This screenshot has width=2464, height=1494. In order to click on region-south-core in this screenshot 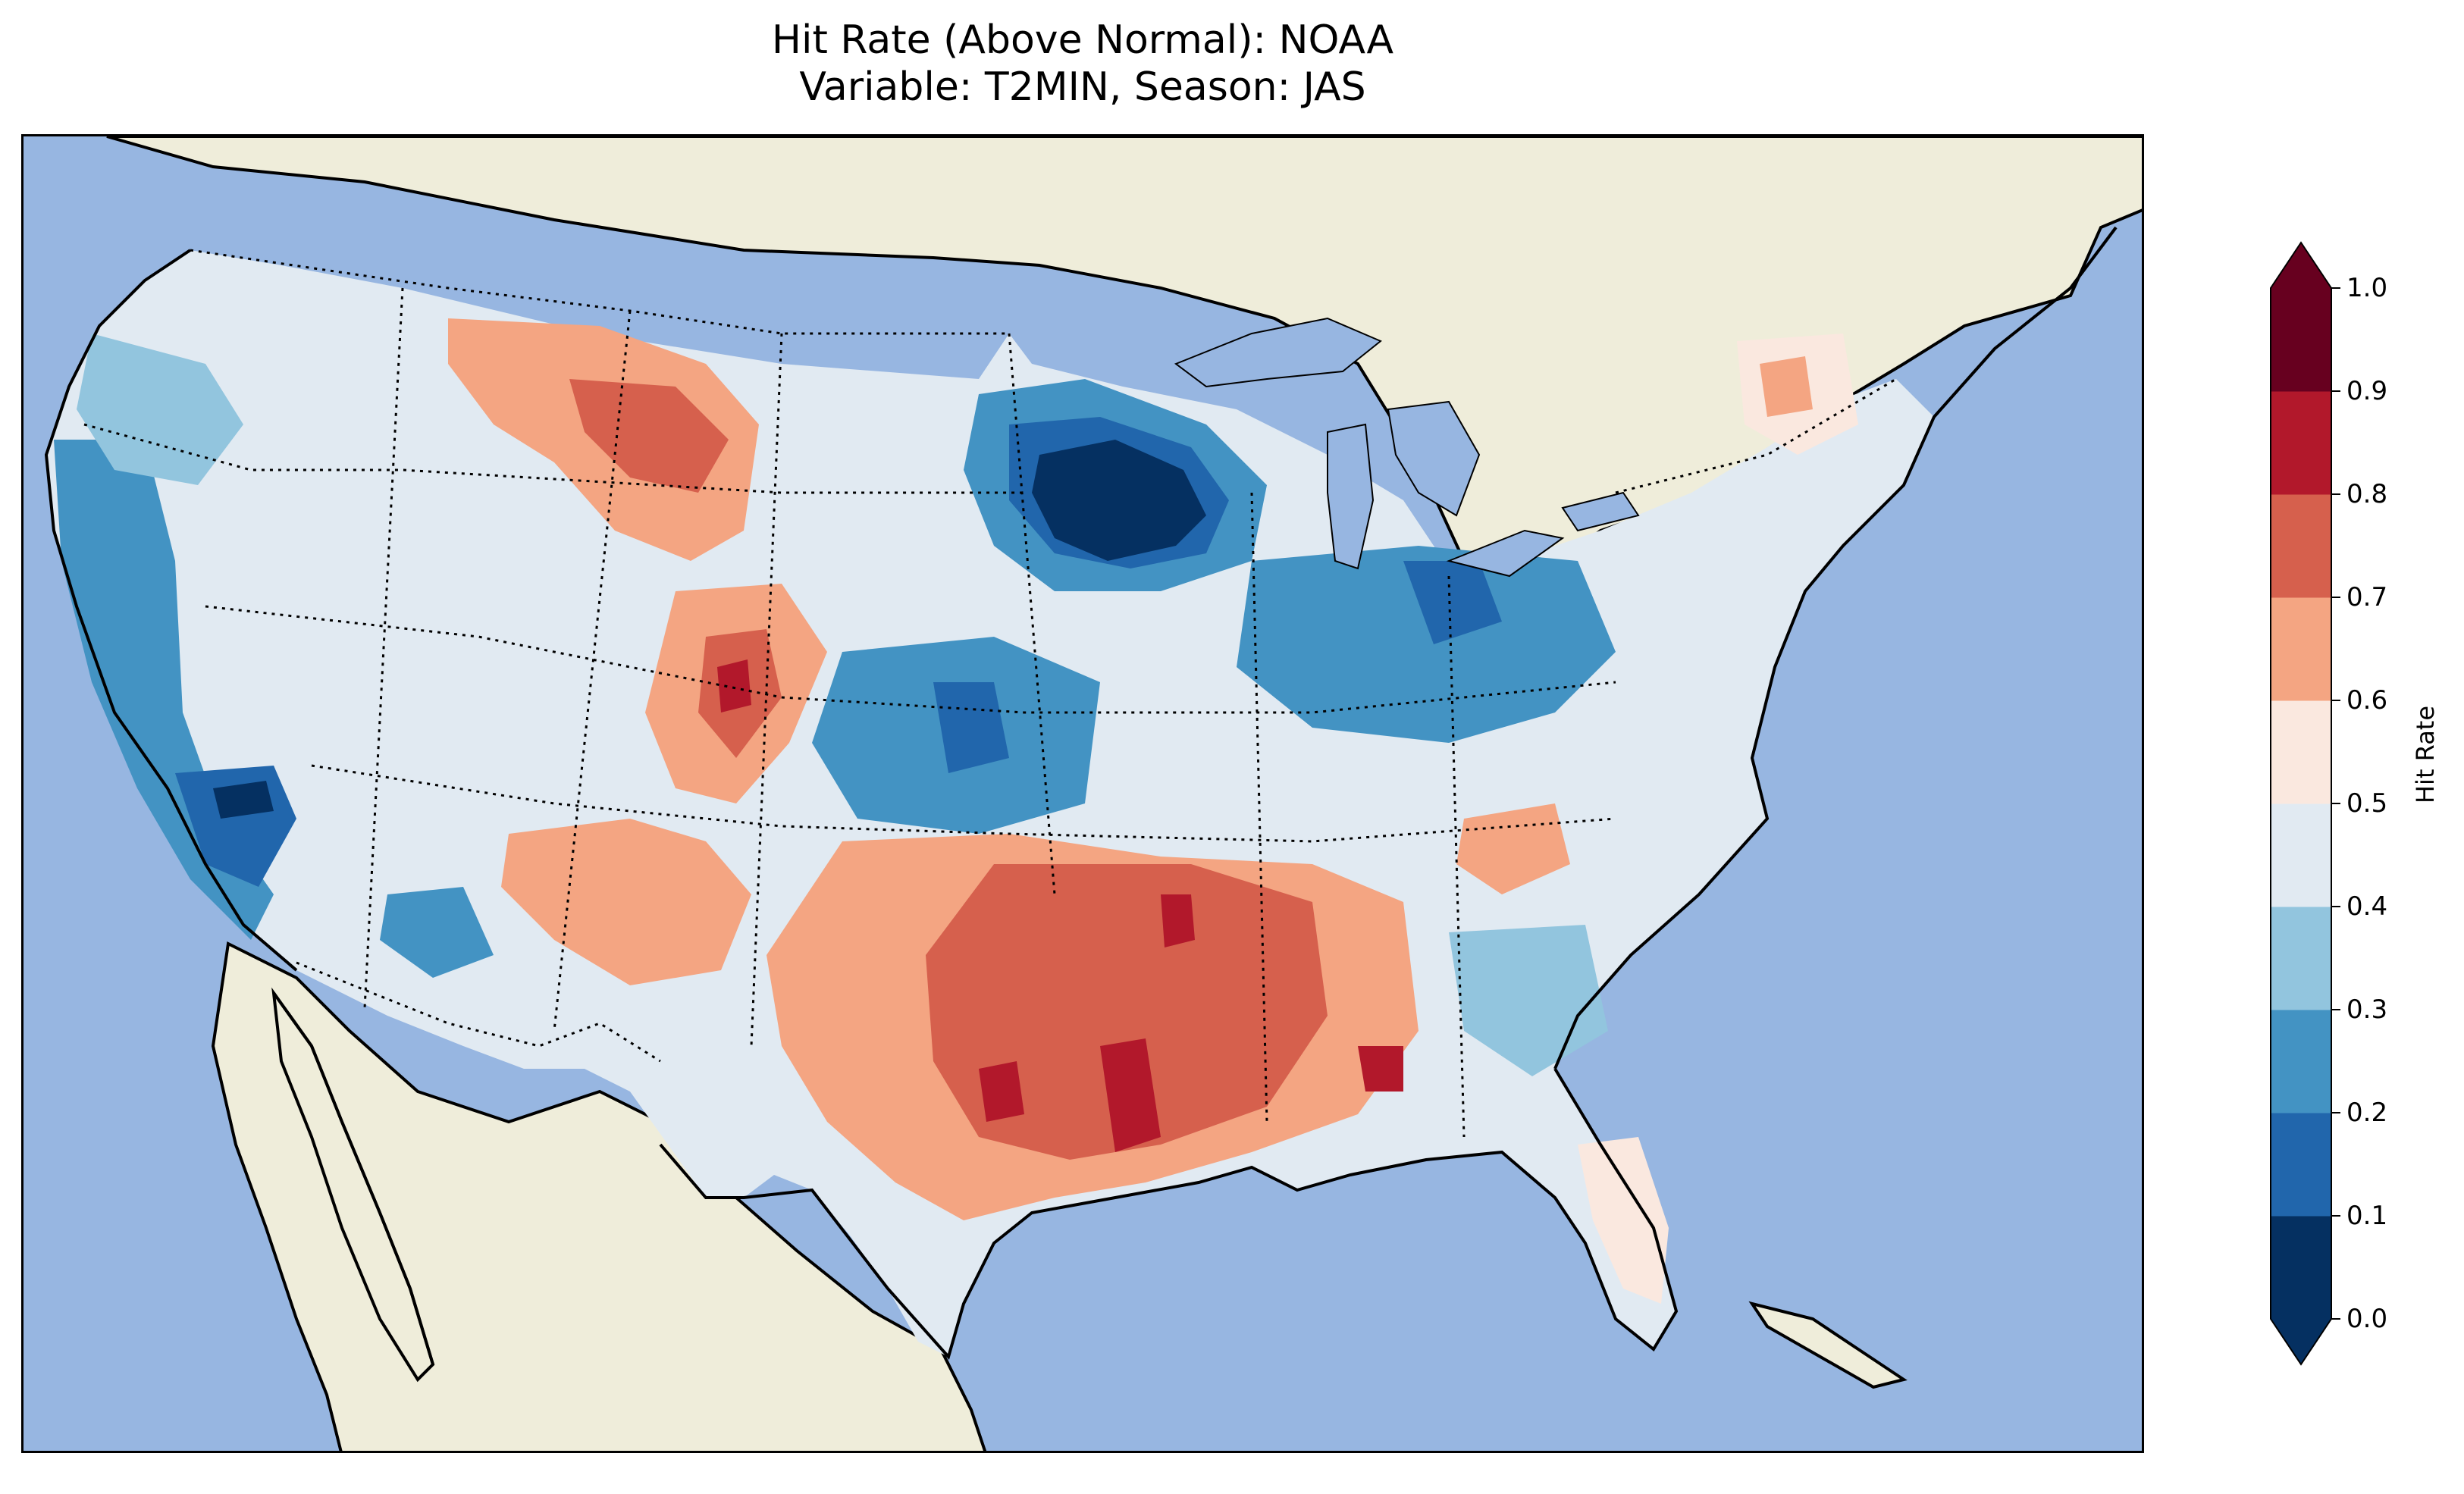, I will do `click(1127, 1012)`.